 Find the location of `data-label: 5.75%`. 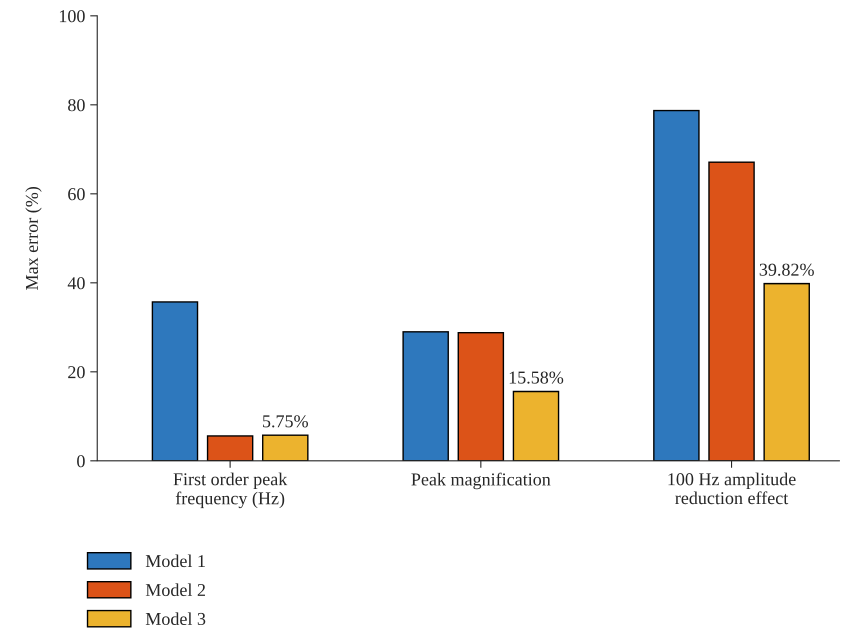

data-label: 5.75% is located at coordinates (285, 421).